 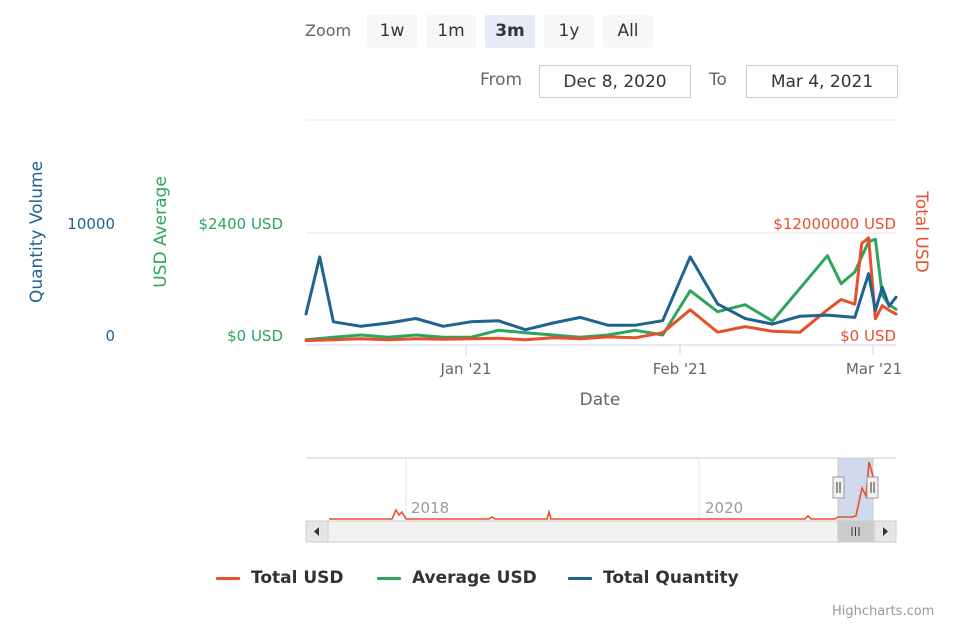 I want to click on legend-item-average-usd: Average USD, so click(x=457, y=578).